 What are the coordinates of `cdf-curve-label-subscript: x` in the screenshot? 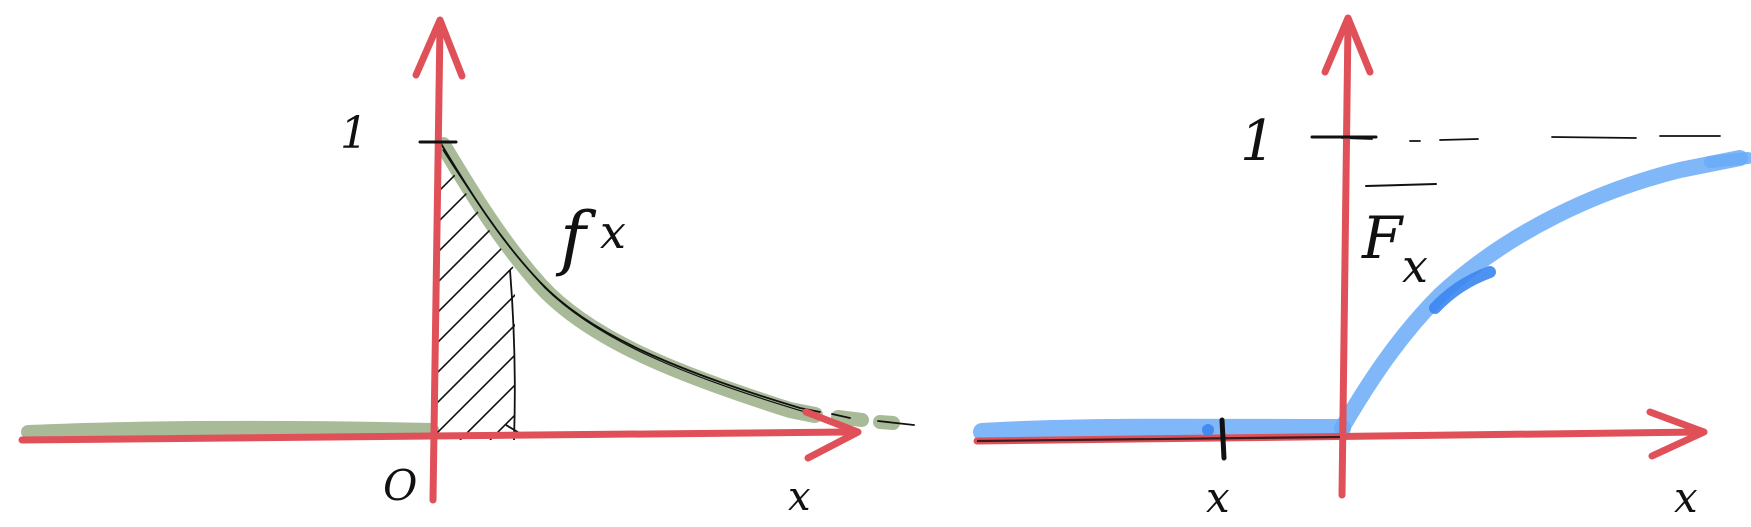 It's located at (1415, 266).